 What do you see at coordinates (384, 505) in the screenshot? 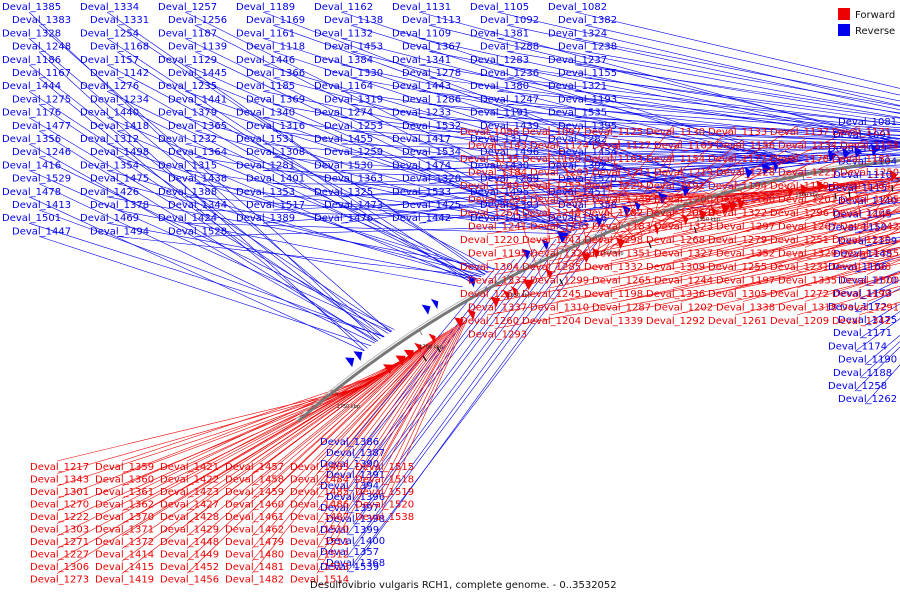
I see `forward-gene-label: Deval_1520` at bounding box center [384, 505].